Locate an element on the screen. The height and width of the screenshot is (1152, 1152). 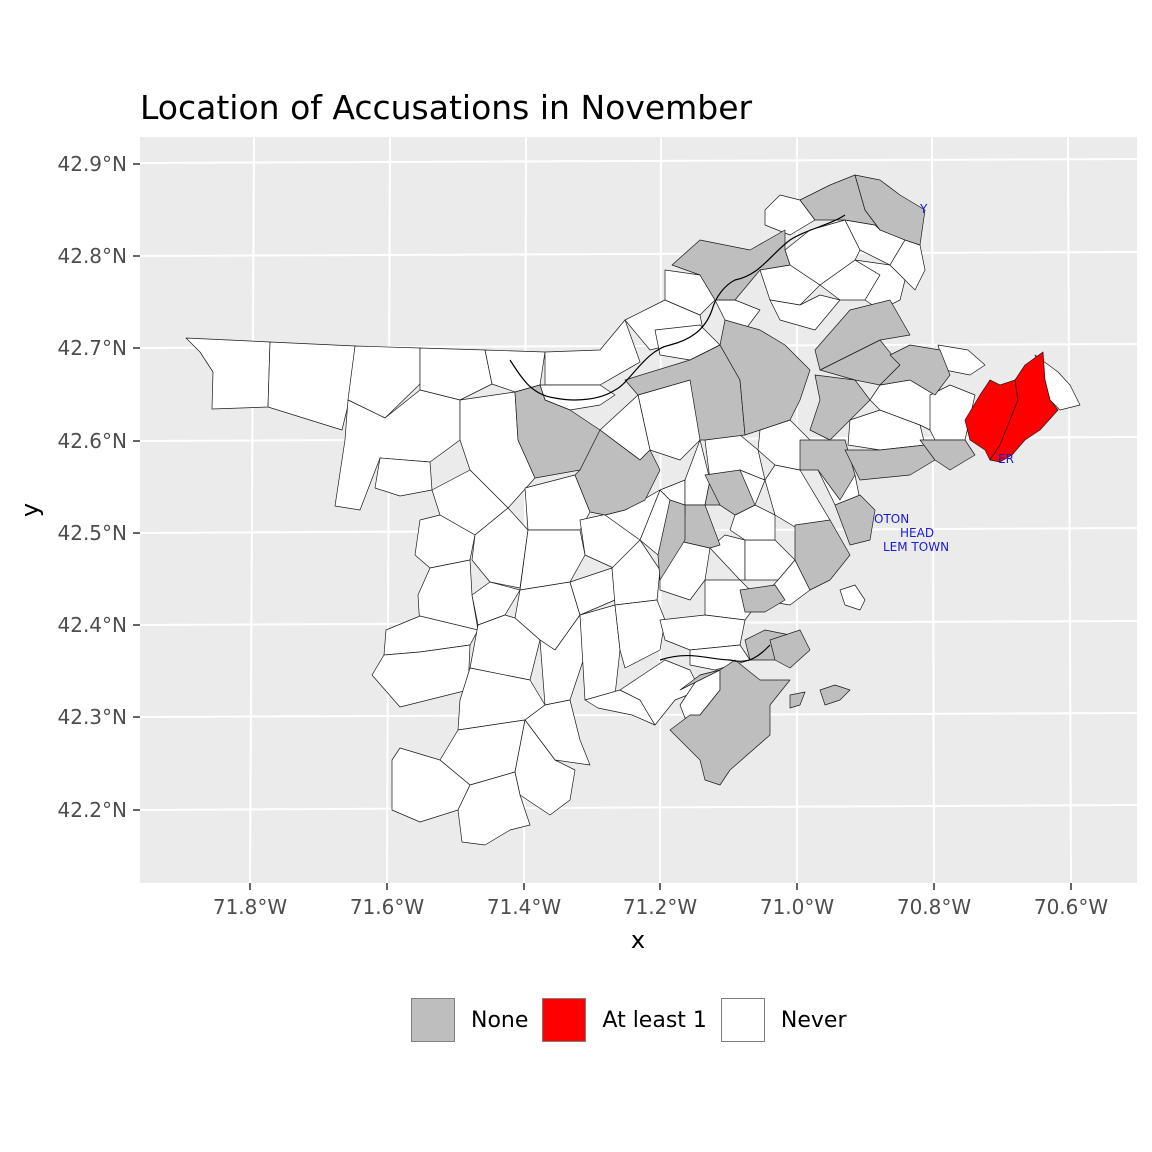
x-axis-title: x is located at coordinates (638, 940).